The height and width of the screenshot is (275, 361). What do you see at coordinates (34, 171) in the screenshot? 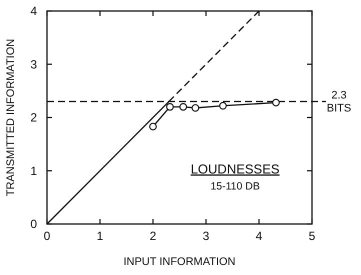
I see `y-tick-label: 1` at bounding box center [34, 171].